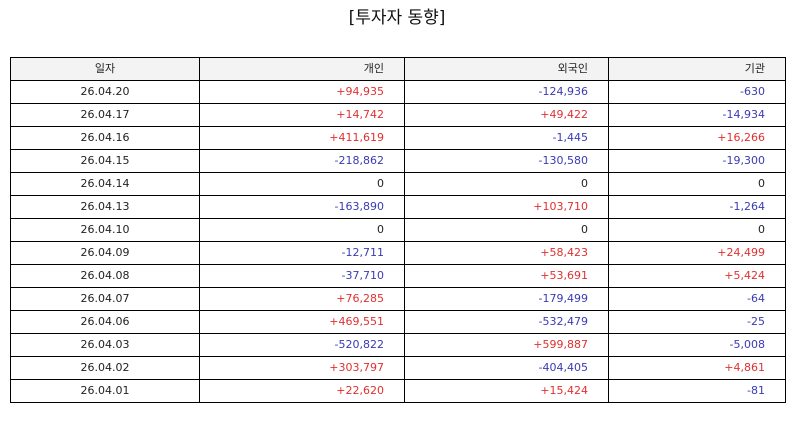 The width and height of the screenshot is (794, 425). I want to click on individual-cell: -218,862, so click(302, 161).